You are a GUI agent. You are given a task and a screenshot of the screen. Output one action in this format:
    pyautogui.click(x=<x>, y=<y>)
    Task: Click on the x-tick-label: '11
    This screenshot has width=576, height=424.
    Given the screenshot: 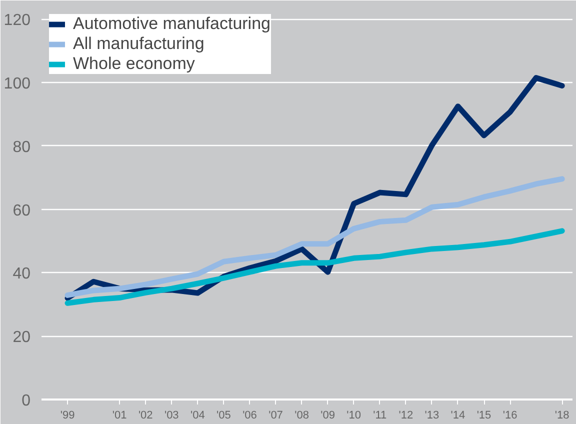 What is the action you would take?
    pyautogui.click(x=380, y=416)
    